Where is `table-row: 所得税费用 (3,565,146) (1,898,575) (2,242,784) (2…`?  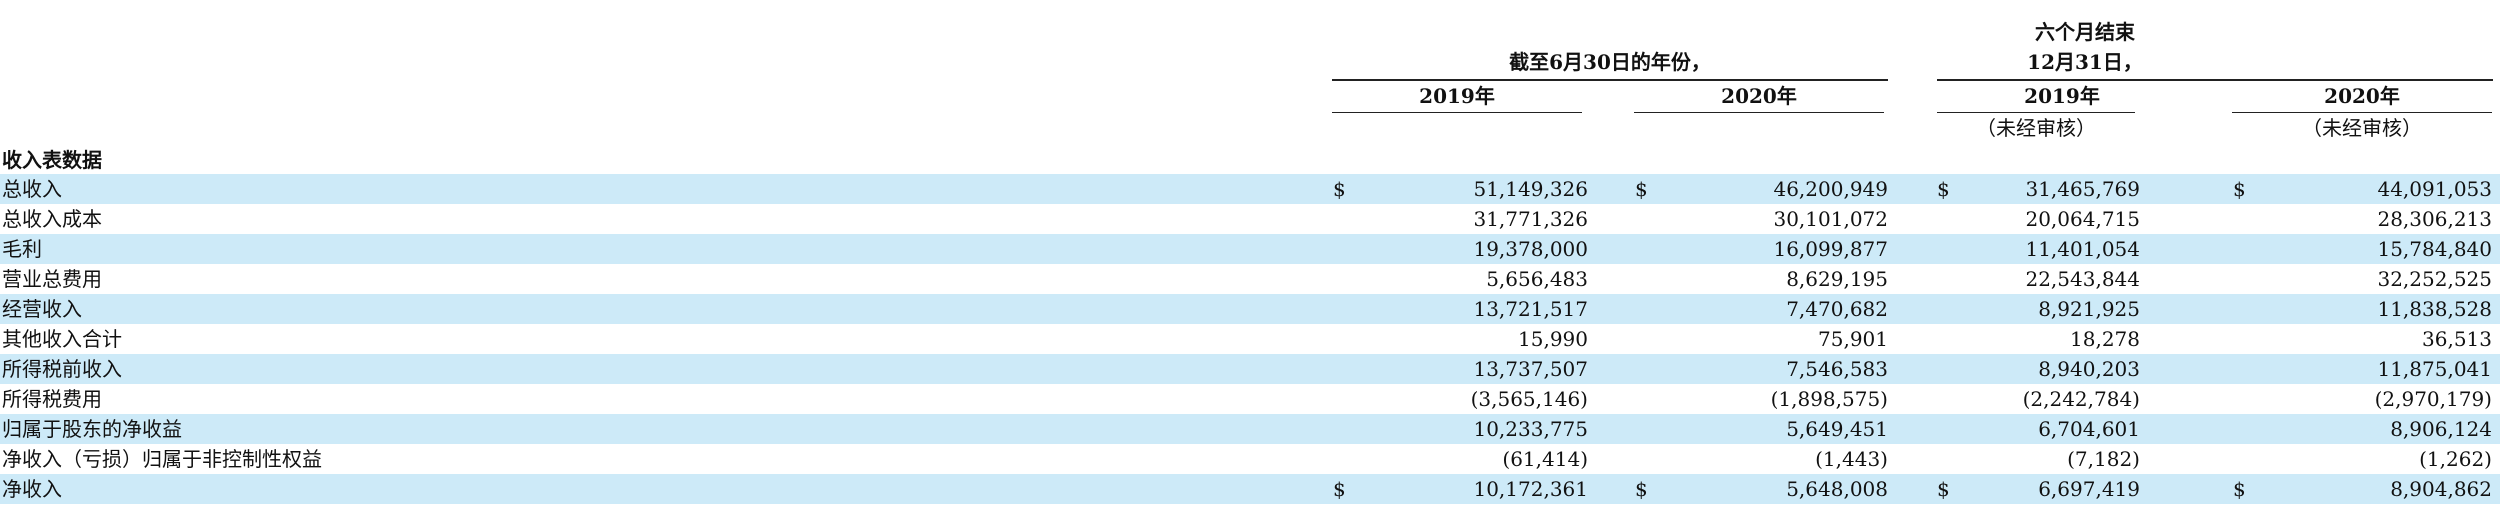
table-row: 所得税费用 (3,565,146) (1,898,575) (2,242,784) (2… is located at coordinates (1250, 399).